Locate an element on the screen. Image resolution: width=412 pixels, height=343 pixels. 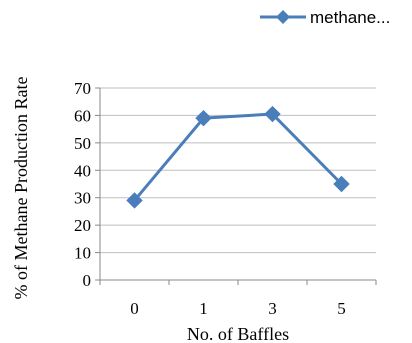
y-tick-label-50: 50 is located at coordinates (82, 143).